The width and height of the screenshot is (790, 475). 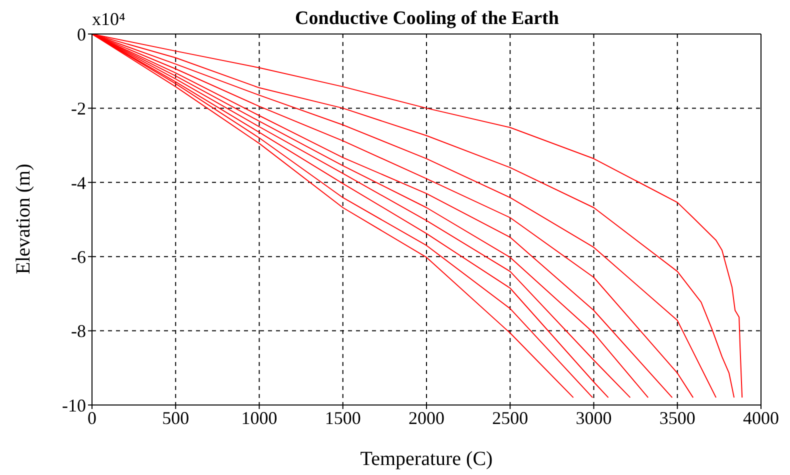 What do you see at coordinates (427, 18) in the screenshot?
I see `chart-title: Conductive Cooling of the Earth` at bounding box center [427, 18].